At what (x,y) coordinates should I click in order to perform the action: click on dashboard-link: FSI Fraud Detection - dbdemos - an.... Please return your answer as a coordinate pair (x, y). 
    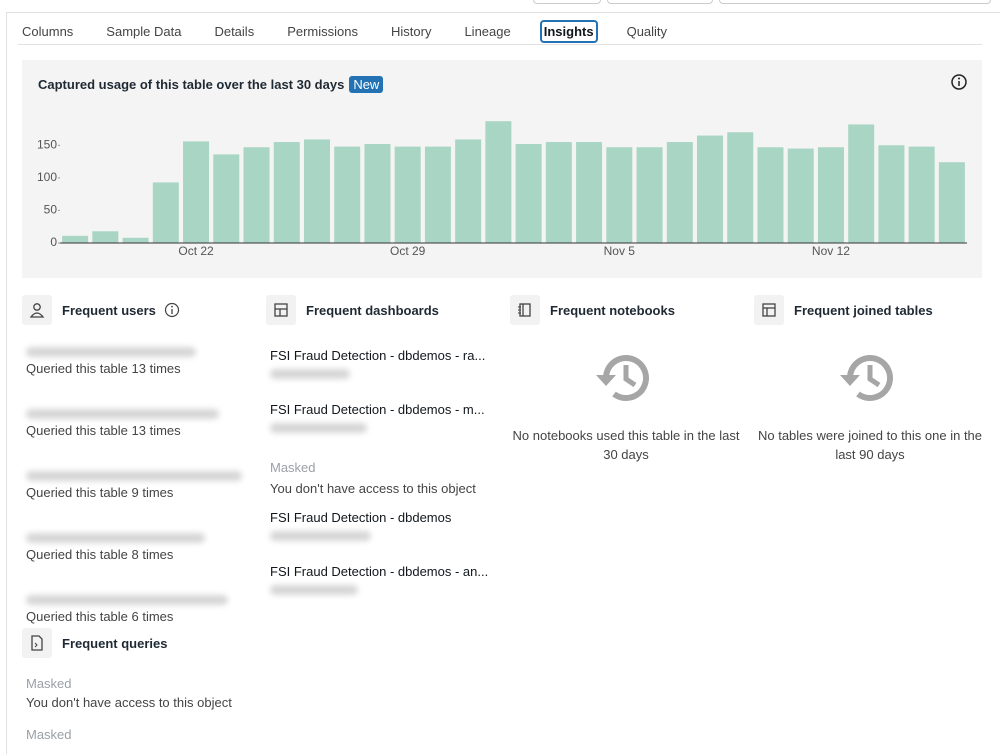
    Looking at the image, I should click on (379, 571).